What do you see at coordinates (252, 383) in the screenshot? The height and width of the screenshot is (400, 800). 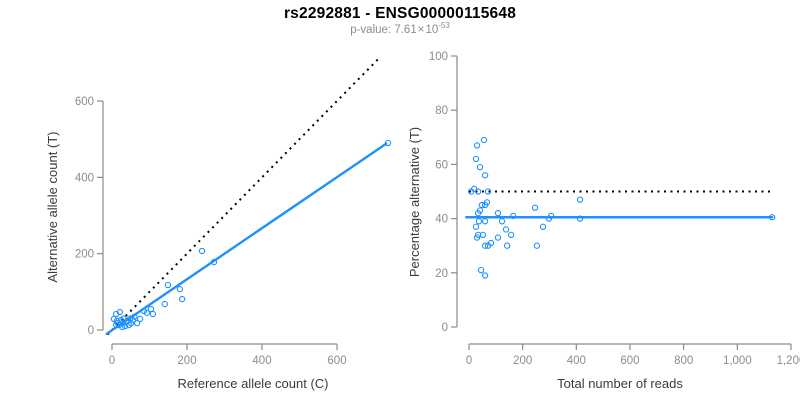 I see `x-axis-label: Reference allele count (C)` at bounding box center [252, 383].